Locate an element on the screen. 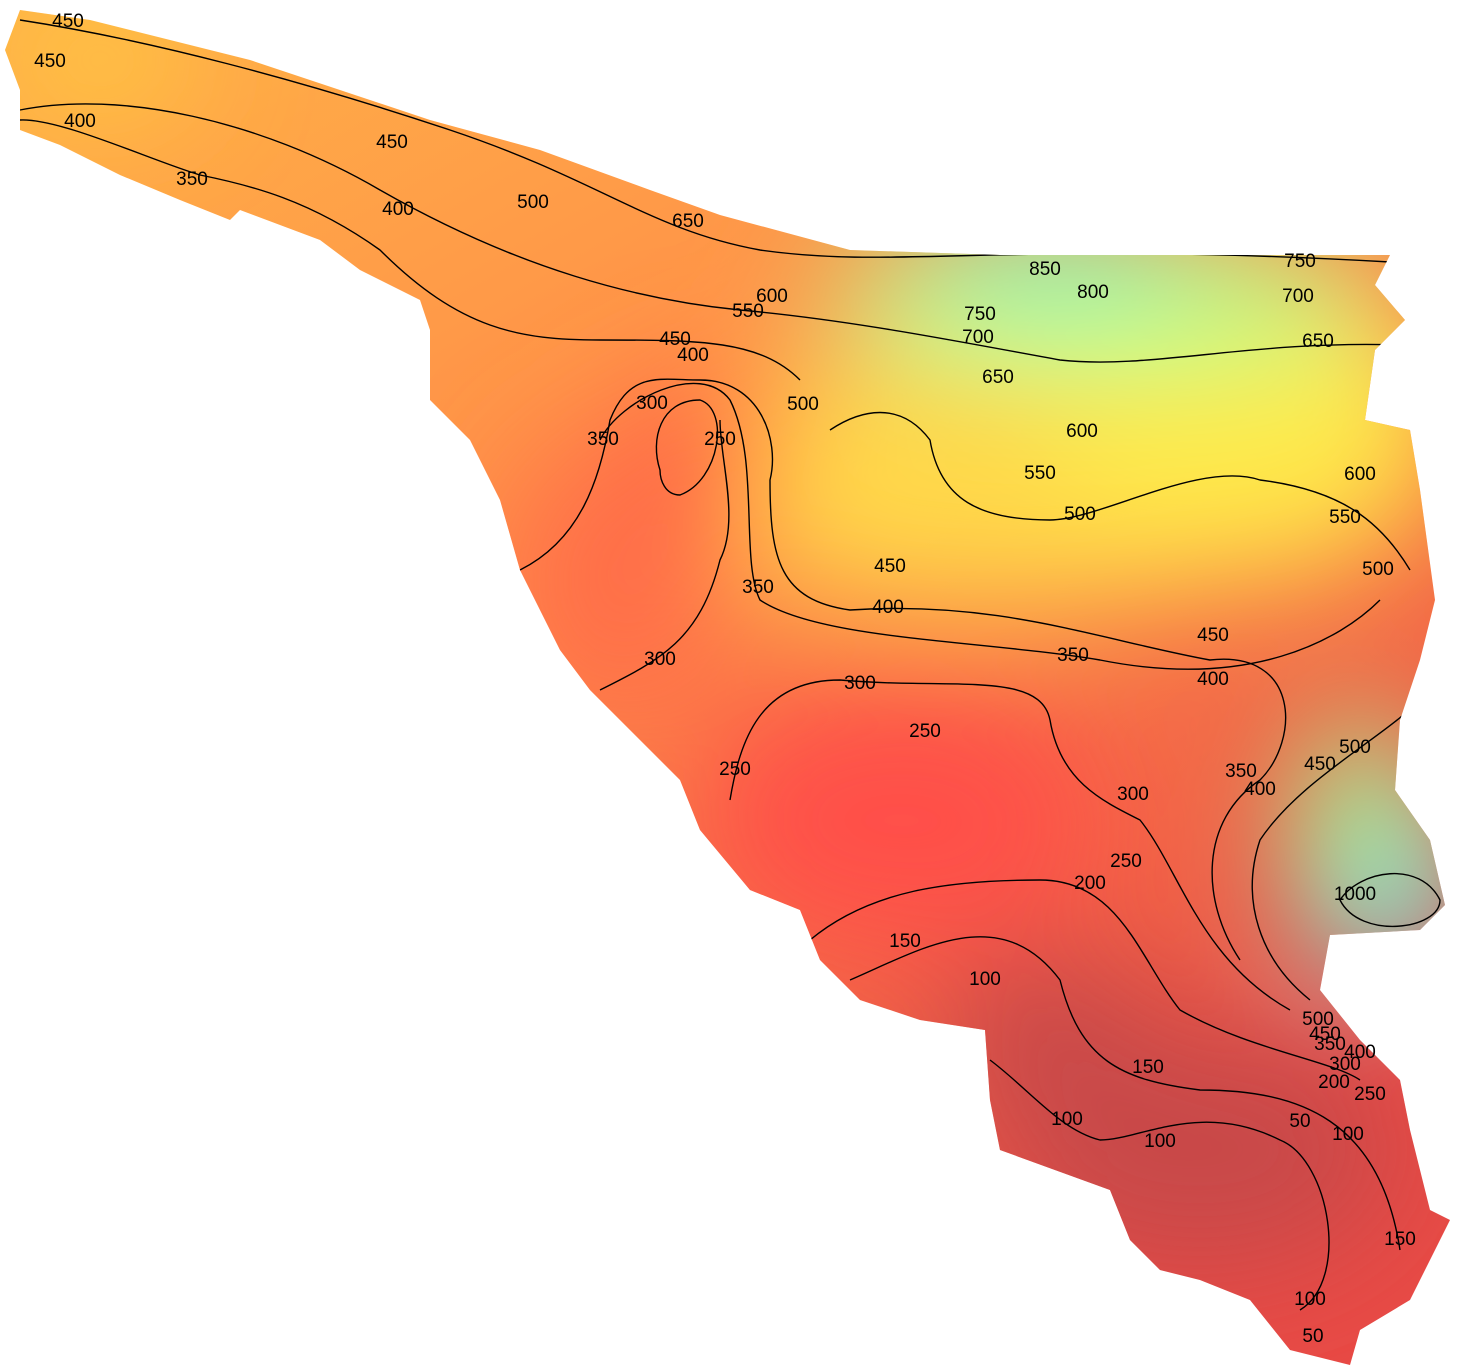 The image size is (1458, 1370). contour-label: 850 is located at coordinates (1045, 269).